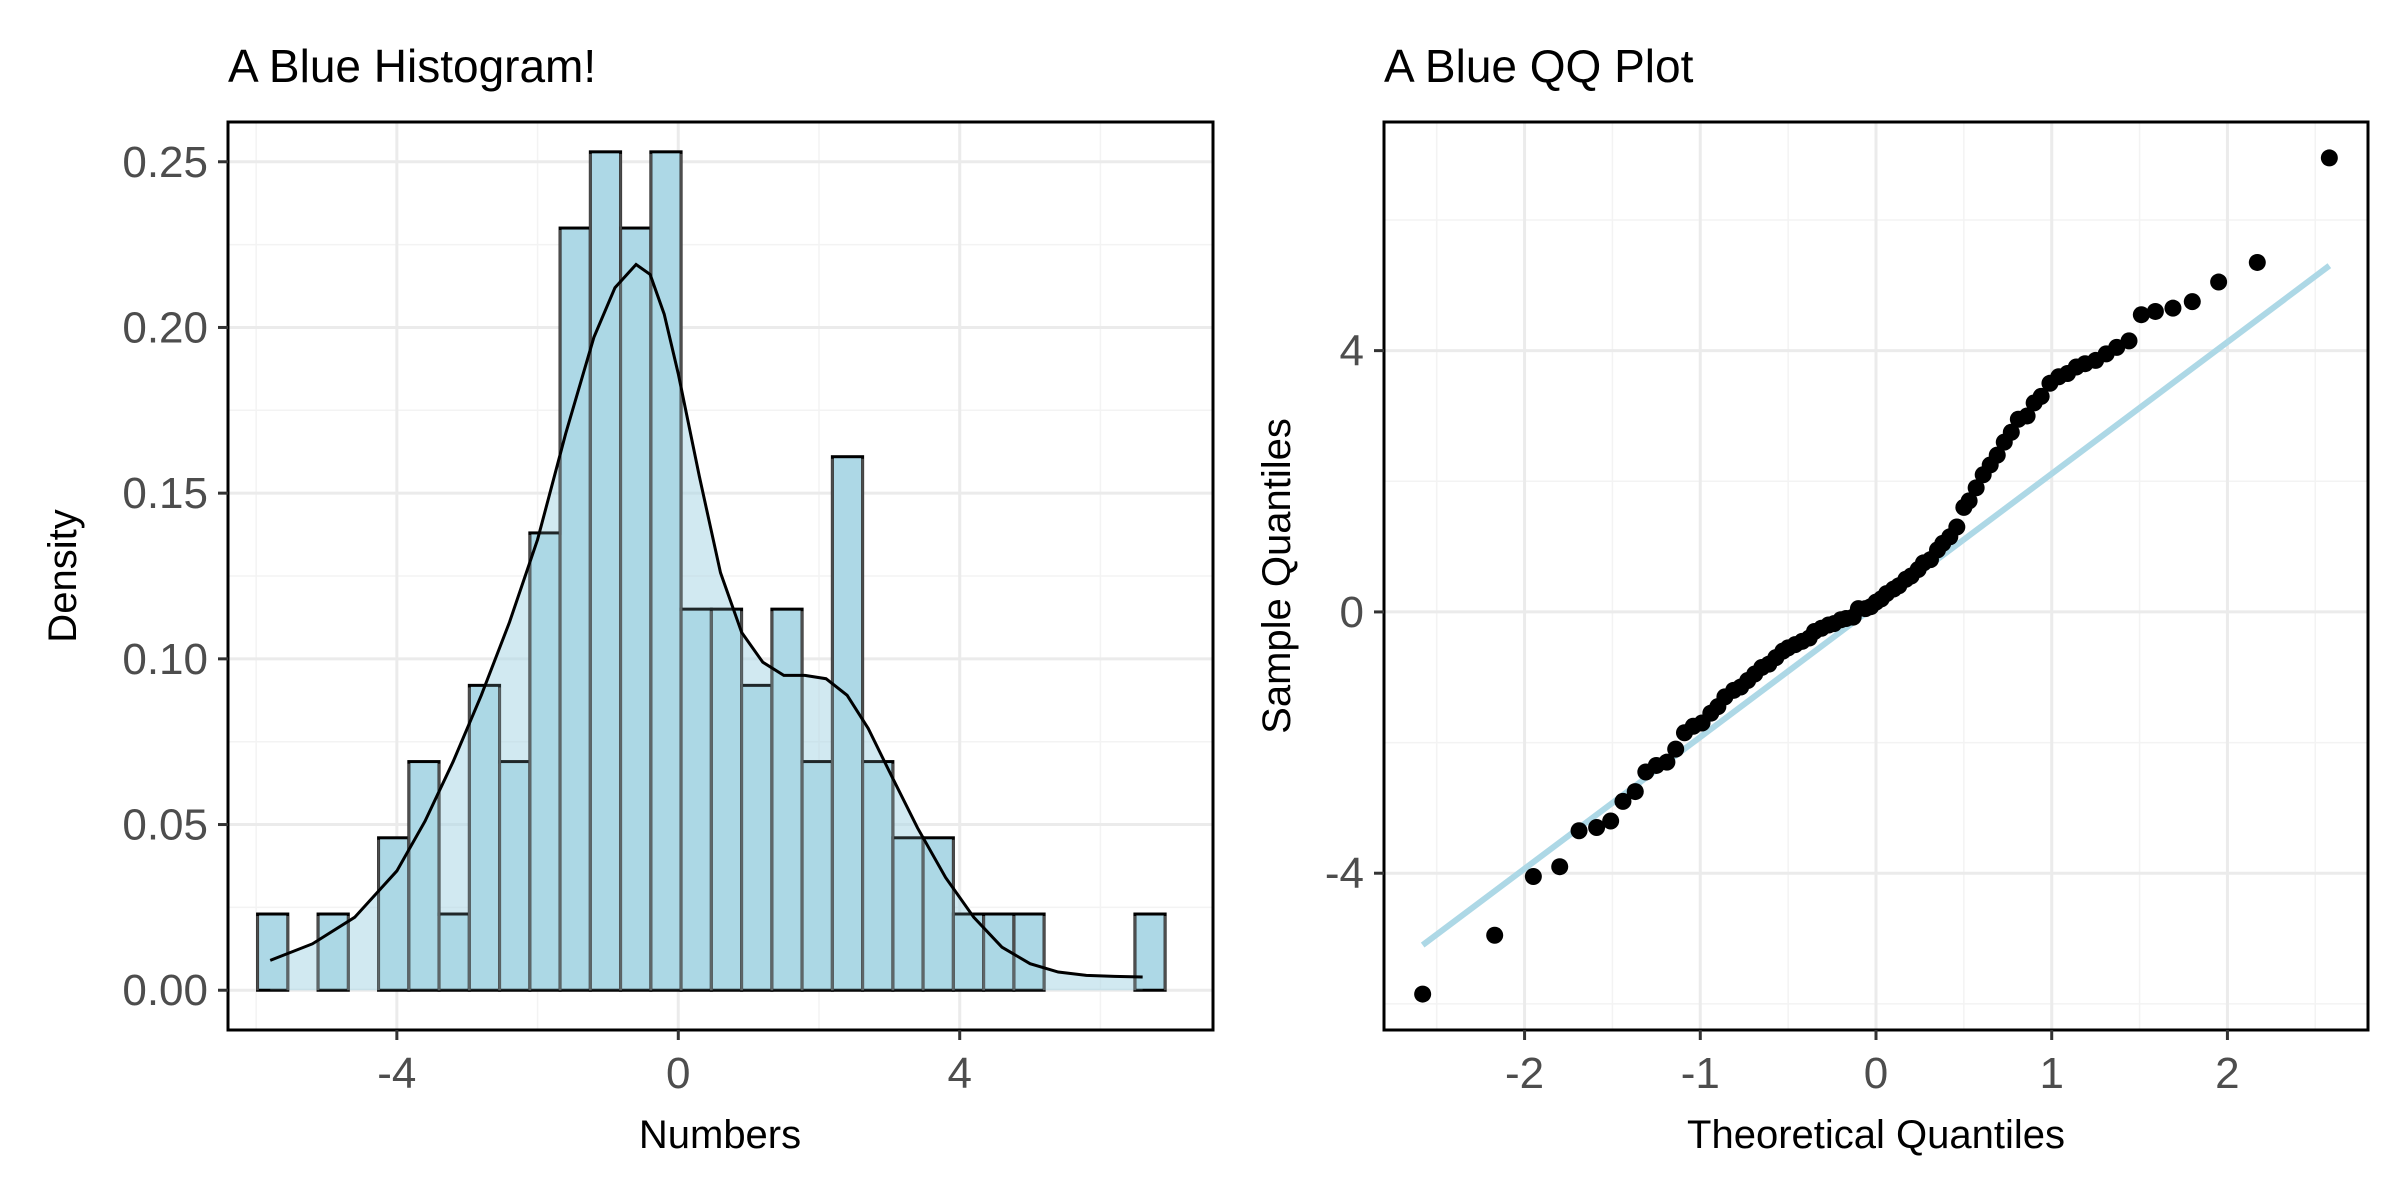  What do you see at coordinates (1524, 1073) in the screenshot?
I see `qq-x-tick-label: -2` at bounding box center [1524, 1073].